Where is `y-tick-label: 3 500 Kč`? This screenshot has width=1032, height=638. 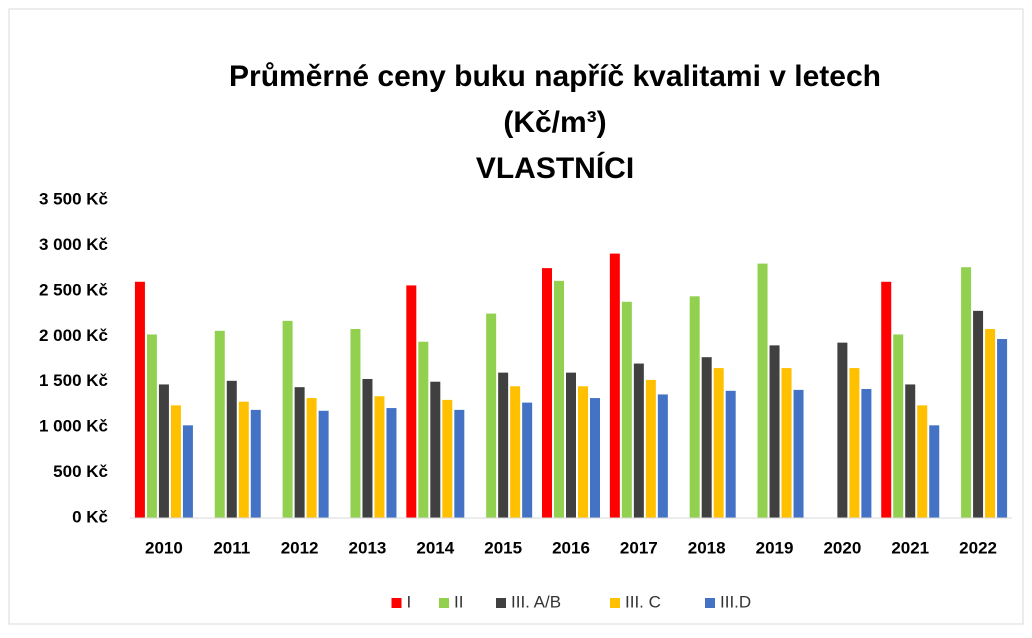
y-tick-label: 3 500 Kč is located at coordinates (73, 198).